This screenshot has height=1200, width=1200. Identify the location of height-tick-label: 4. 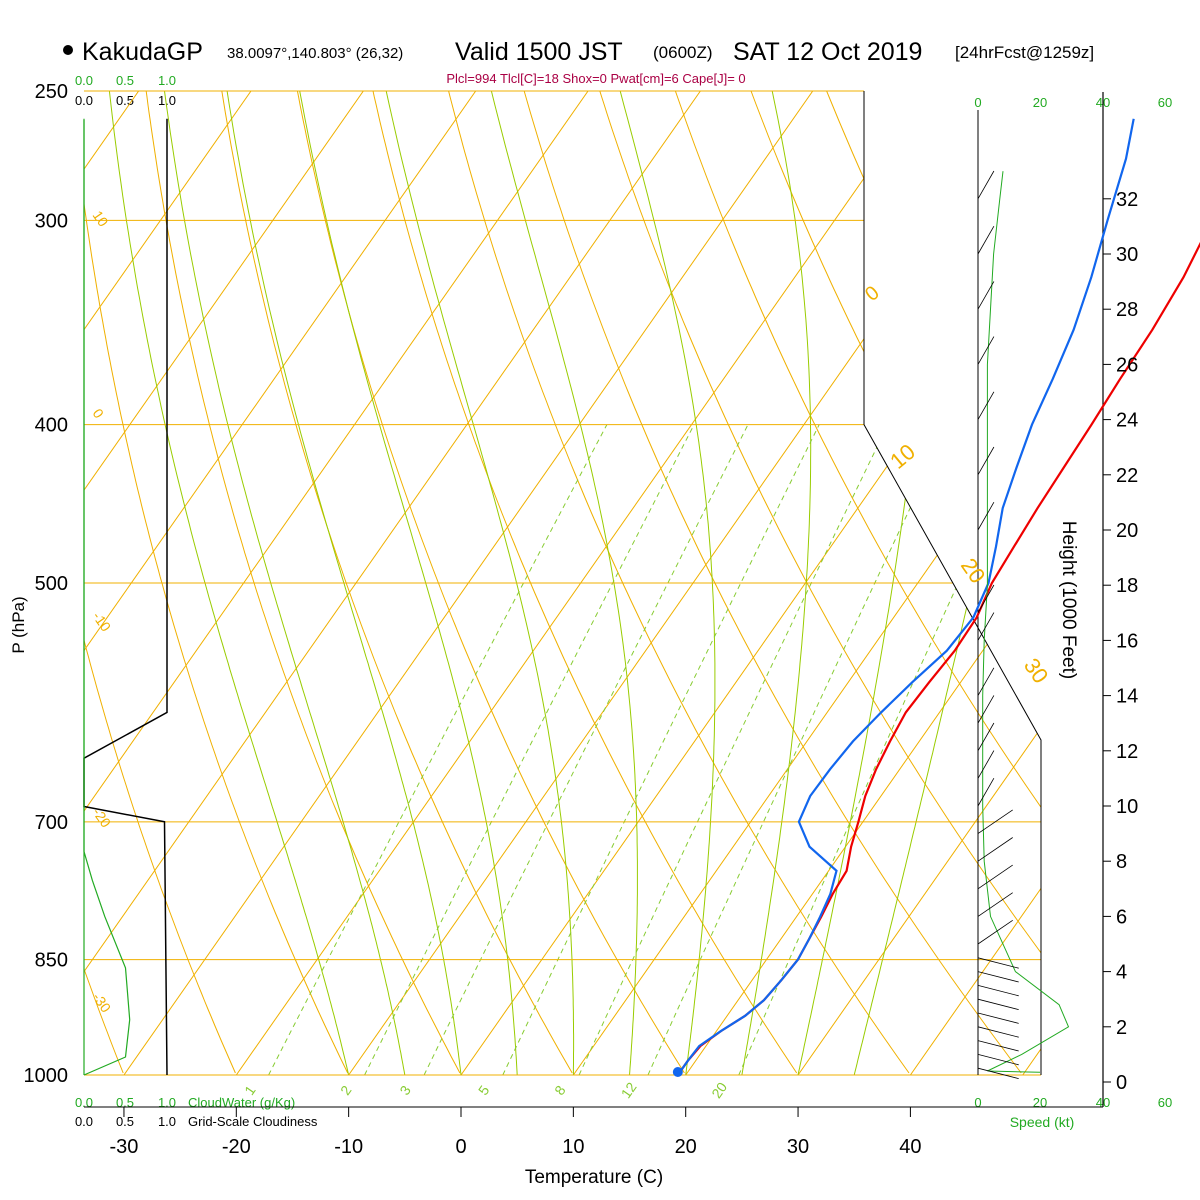
(1121, 973).